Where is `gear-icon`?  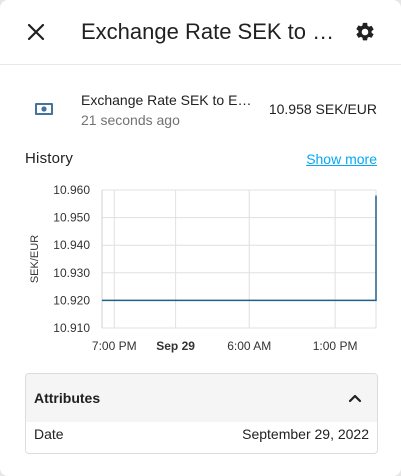 gear-icon is located at coordinates (365, 31).